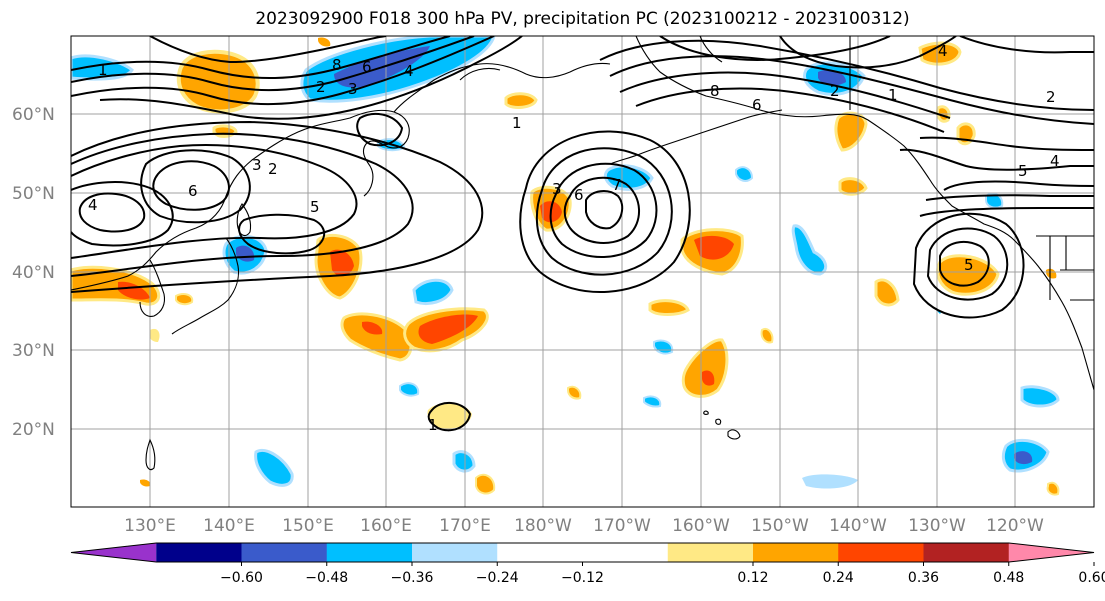 Image resolution: width=1105 pixels, height=601 pixels. I want to click on colorbar-tick-label: 0.36, so click(923, 578).